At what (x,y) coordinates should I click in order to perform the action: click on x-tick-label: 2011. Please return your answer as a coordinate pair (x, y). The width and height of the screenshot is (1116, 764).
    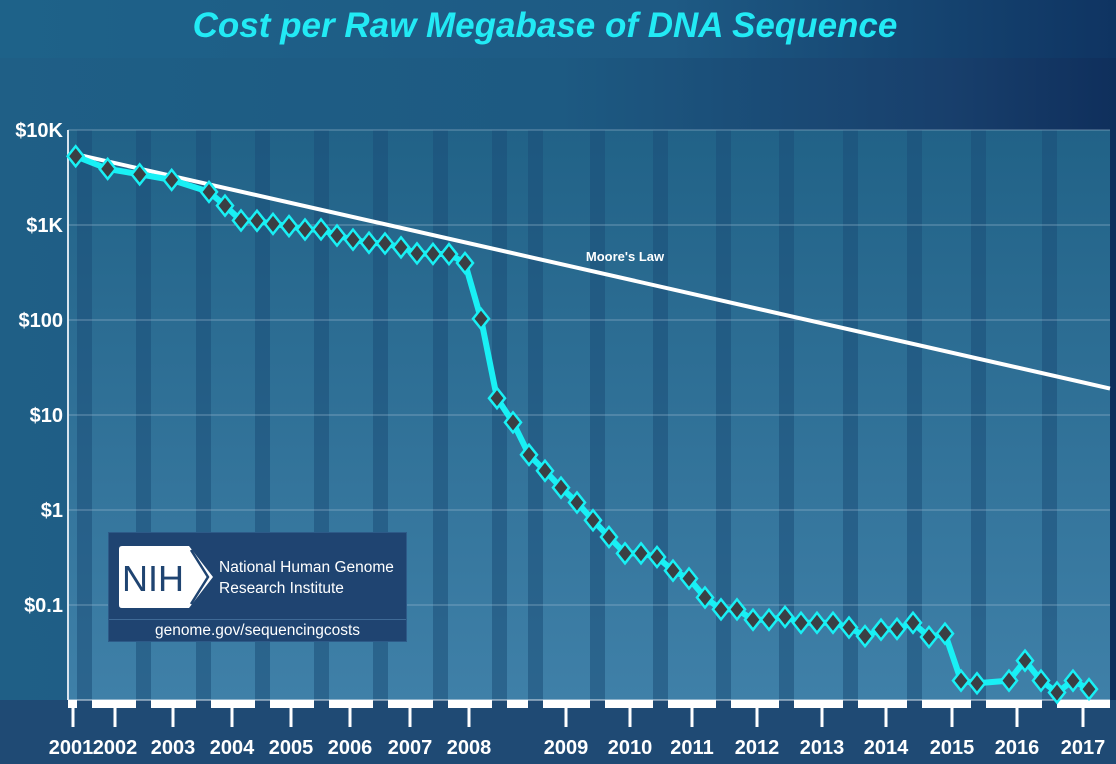
    Looking at the image, I should click on (691, 748).